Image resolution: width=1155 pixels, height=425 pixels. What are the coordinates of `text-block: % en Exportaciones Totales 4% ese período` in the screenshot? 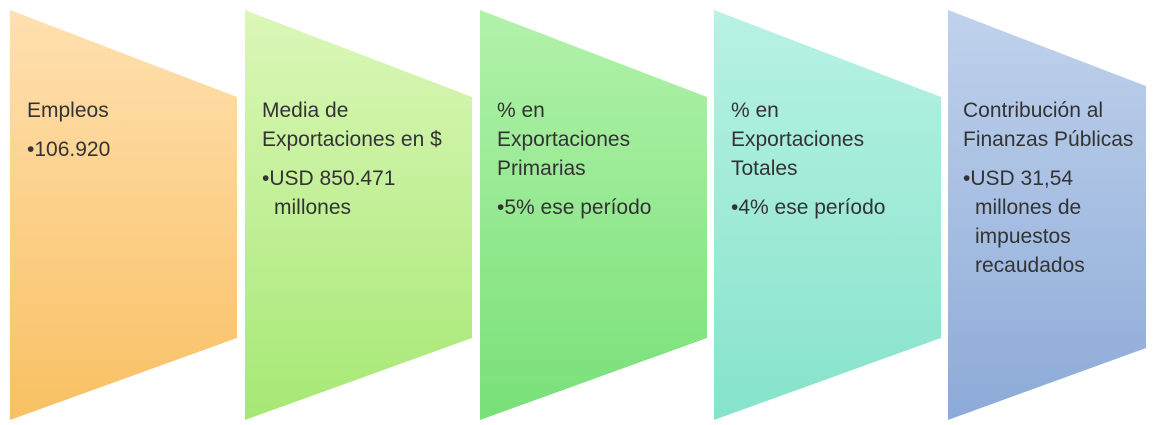 It's located at (822, 159).